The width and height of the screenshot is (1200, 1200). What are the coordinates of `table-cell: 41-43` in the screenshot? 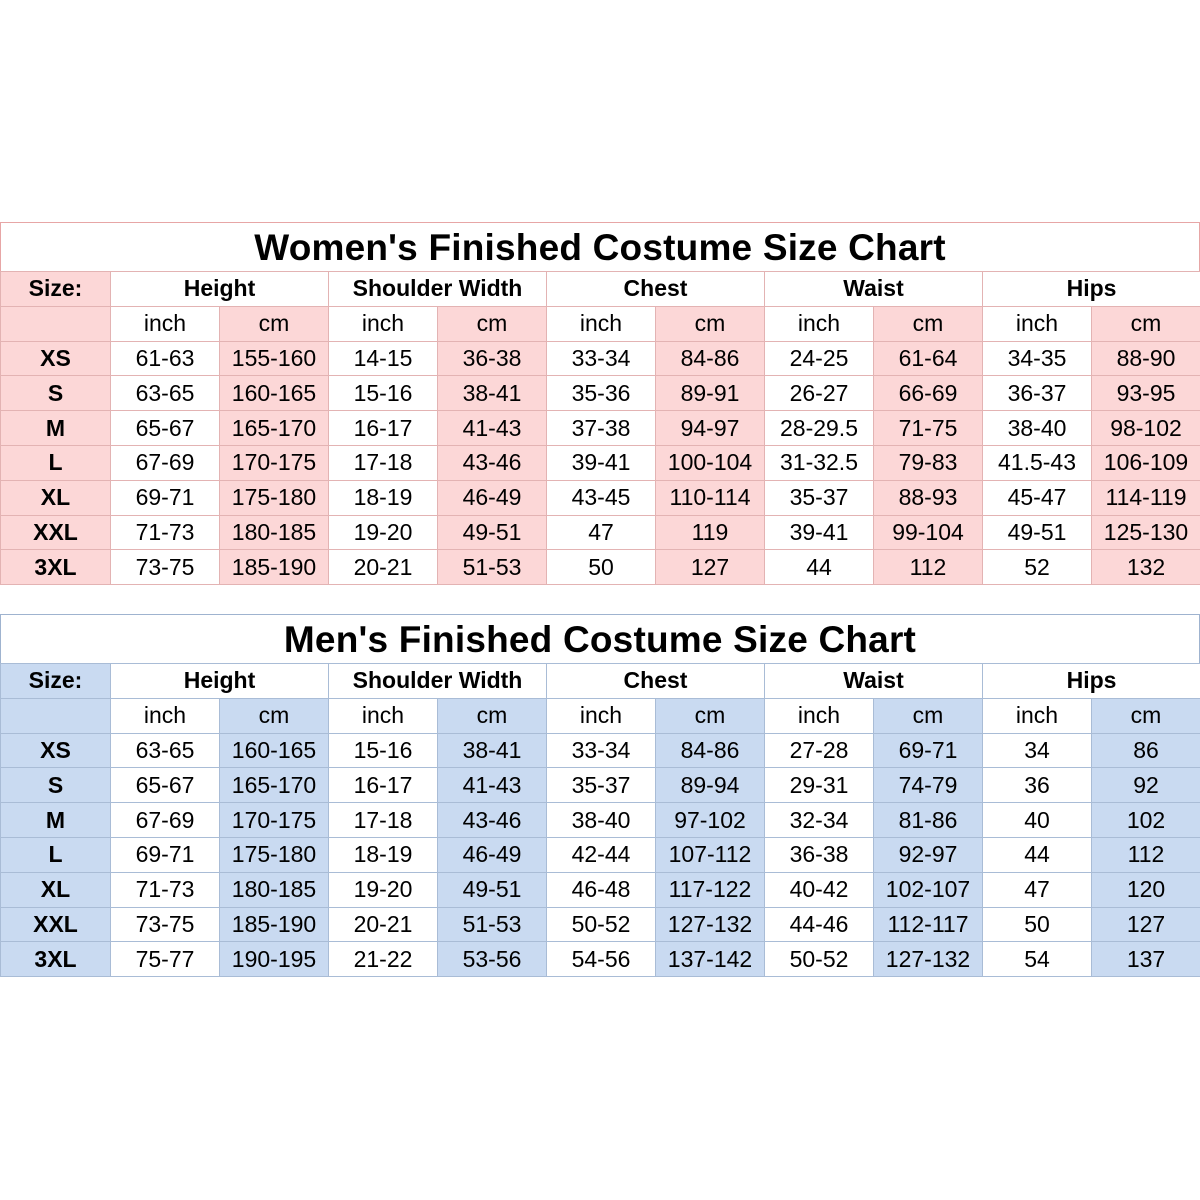 It's located at (492, 428).